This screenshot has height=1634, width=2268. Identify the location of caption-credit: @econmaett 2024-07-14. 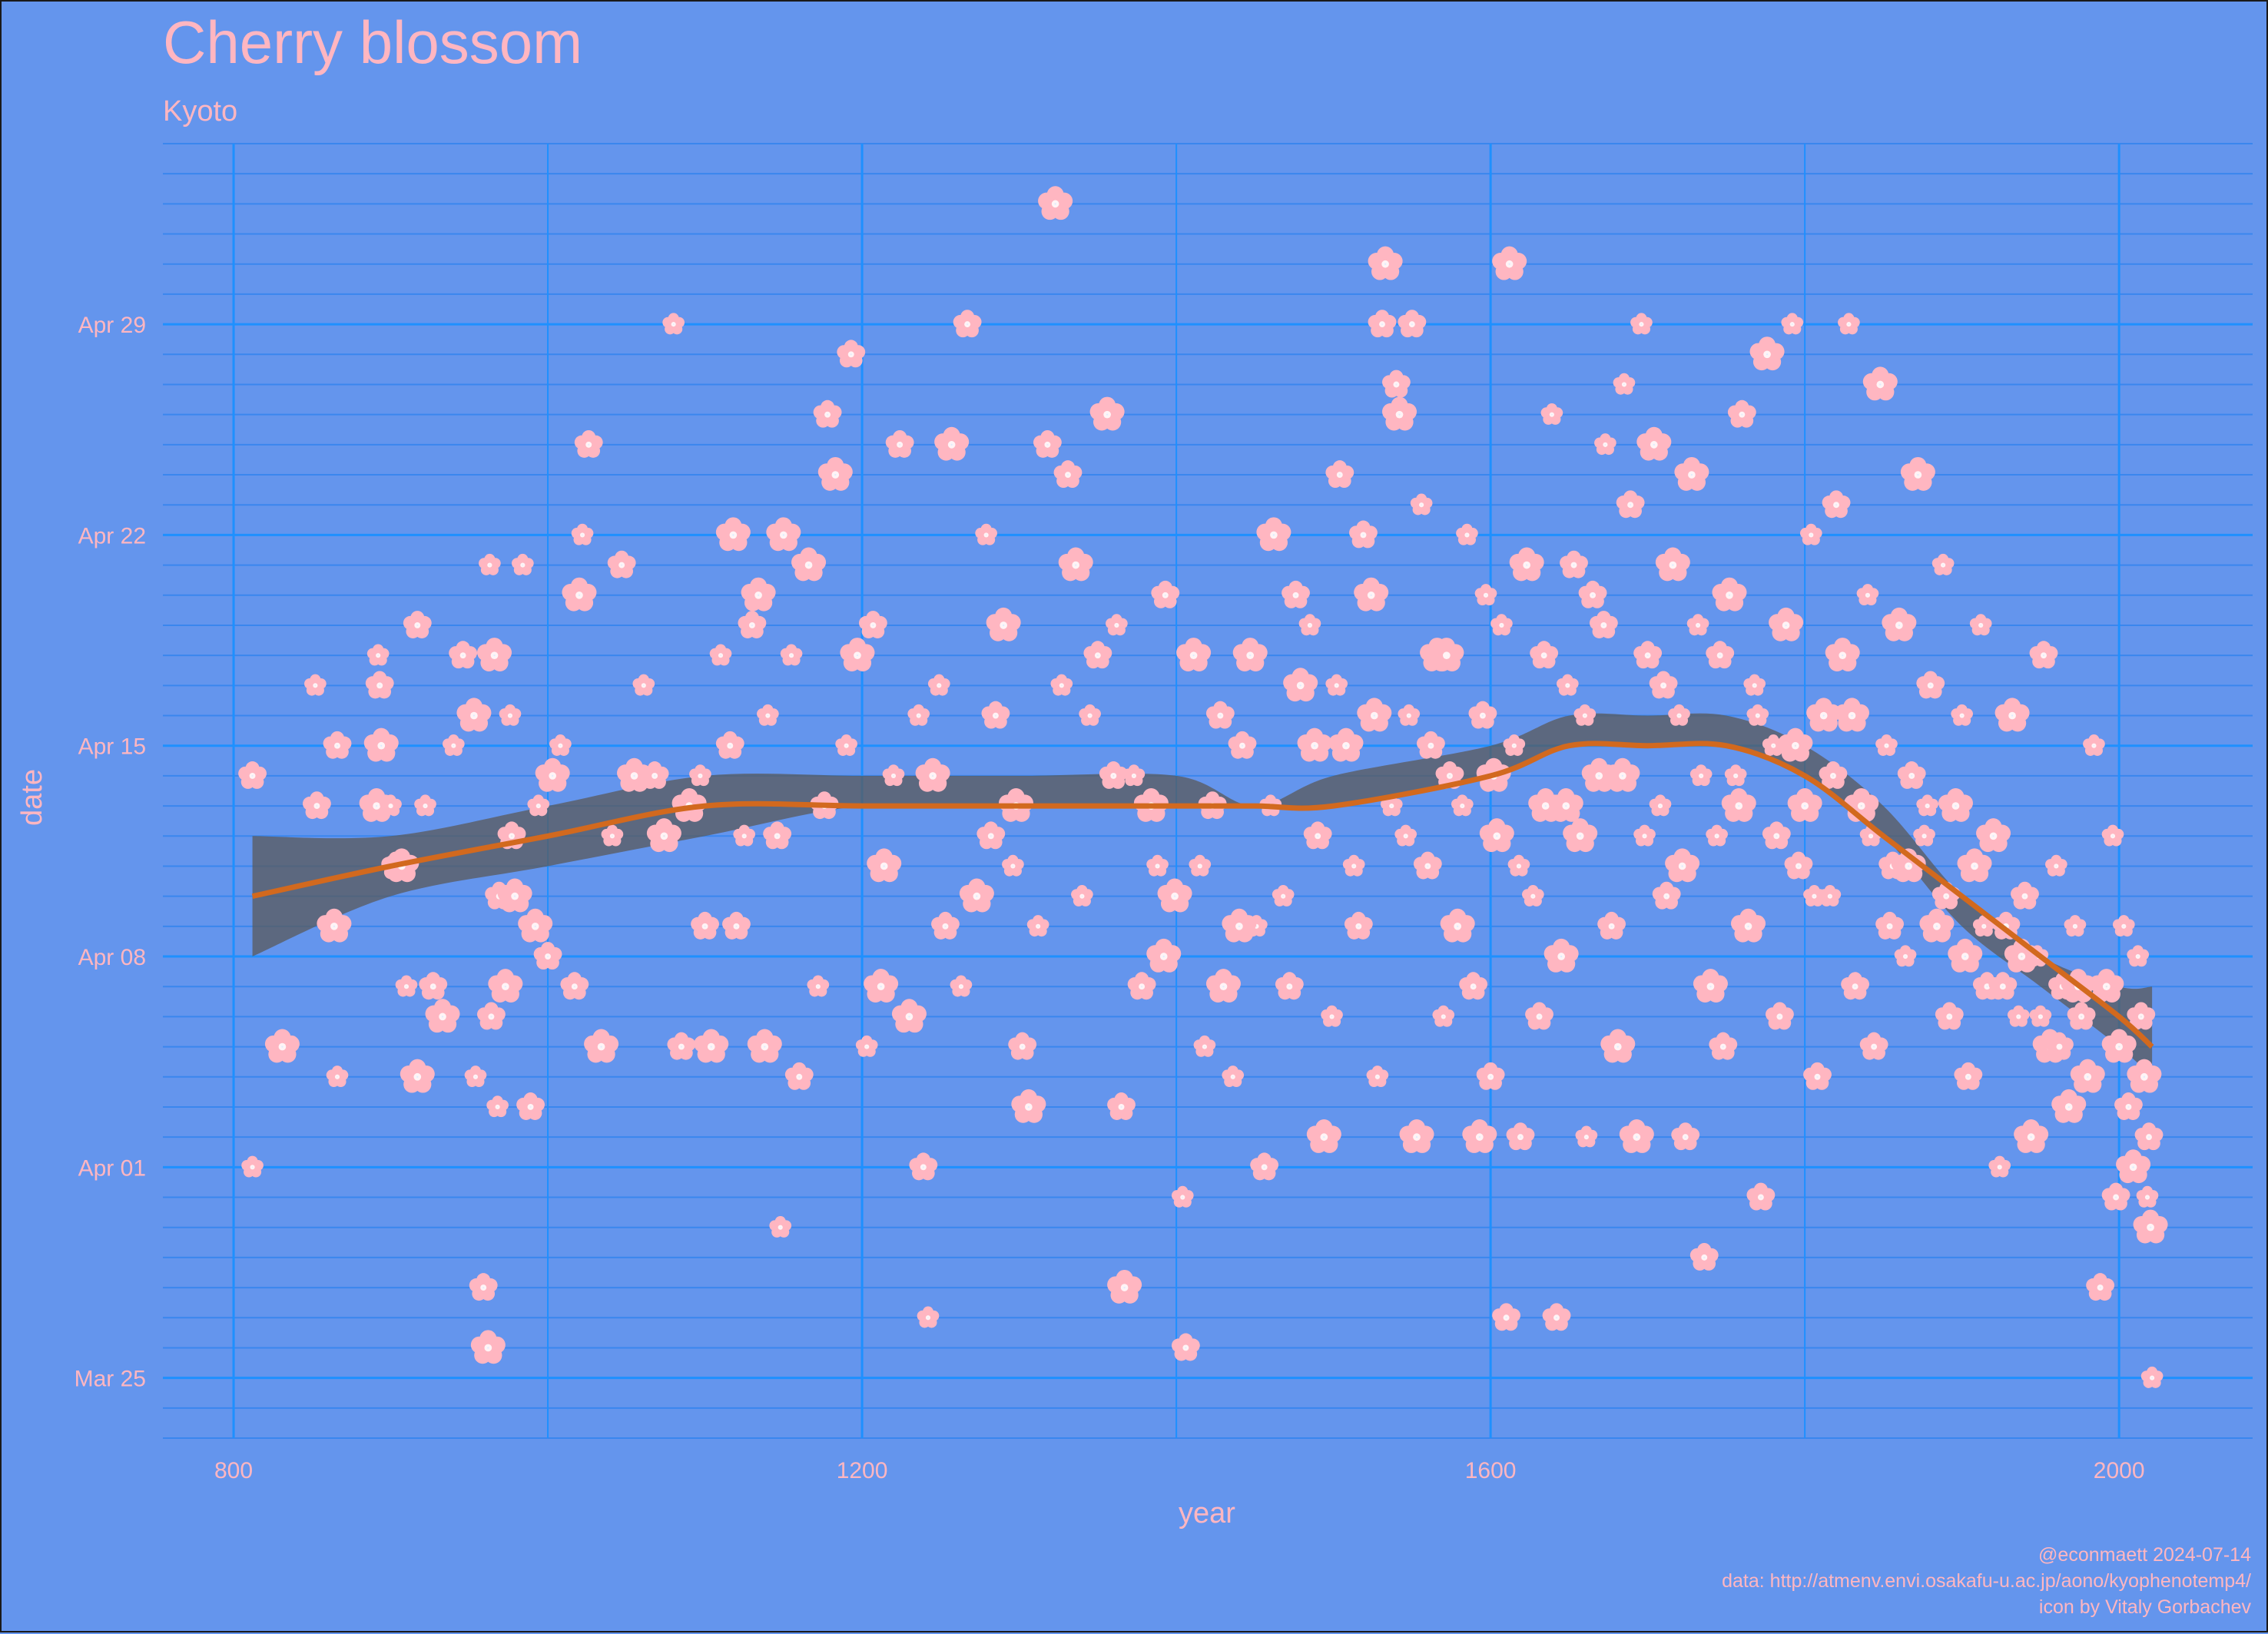
(2144, 1555).